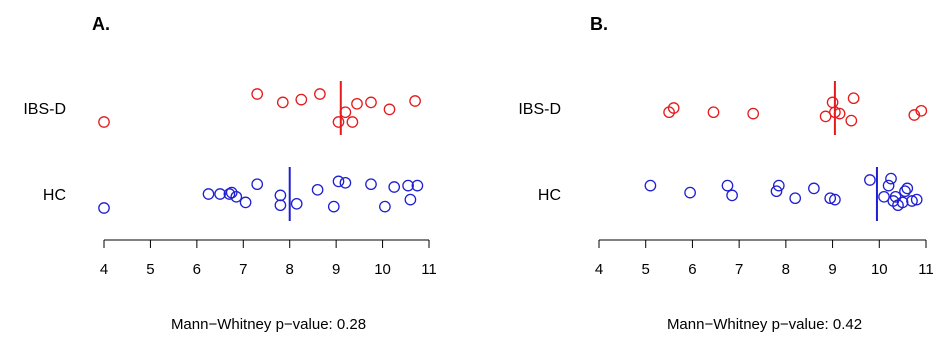 Image resolution: width=937 pixels, height=338 pixels. What do you see at coordinates (429, 269) in the screenshot?
I see `panel-a-x-tick-label: 11` at bounding box center [429, 269].